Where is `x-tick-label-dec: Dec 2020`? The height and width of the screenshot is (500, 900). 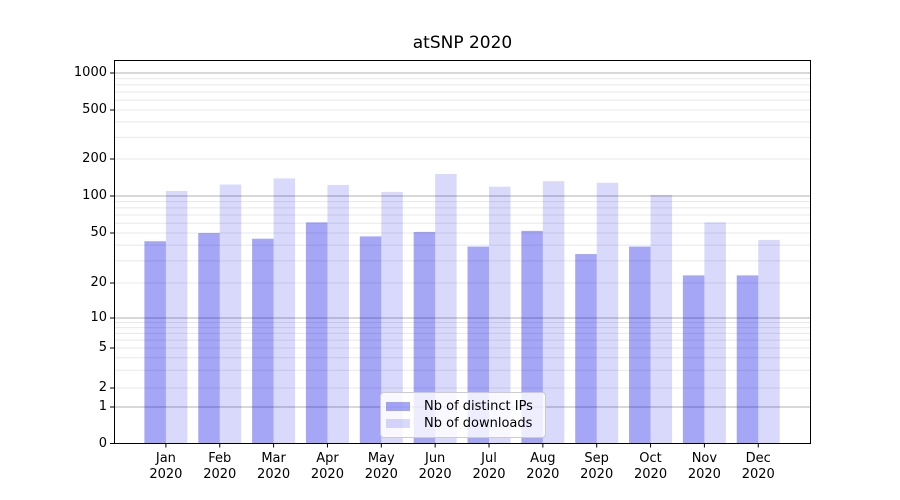
x-tick-label-dec: Dec 2020 is located at coordinates (758, 467).